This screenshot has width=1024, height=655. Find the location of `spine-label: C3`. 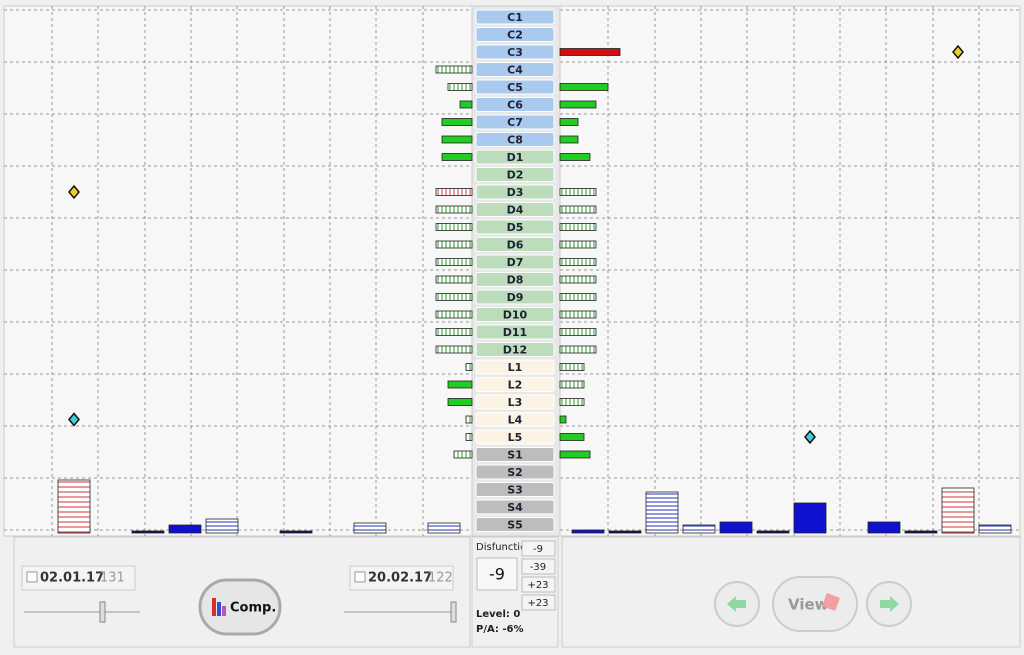

spine-label: C3 is located at coordinates (515, 52).